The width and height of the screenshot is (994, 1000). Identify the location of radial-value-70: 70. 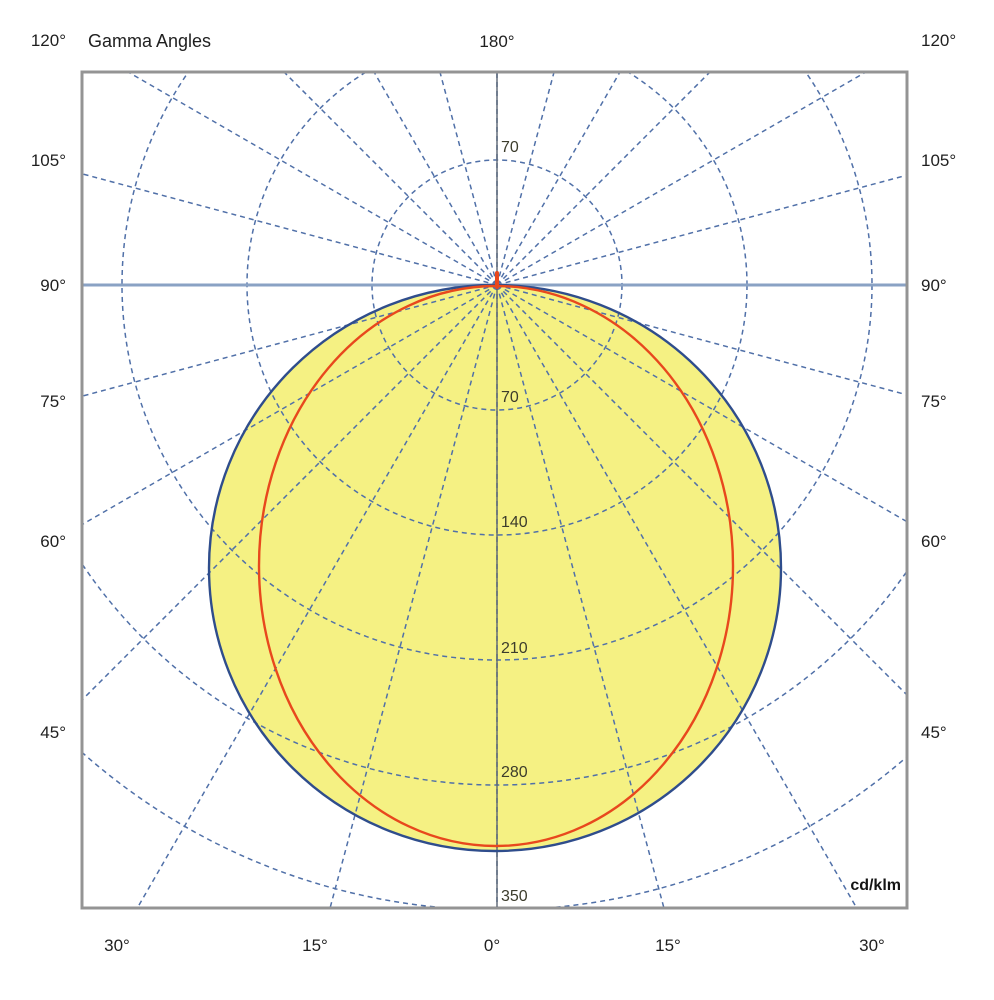
(510, 397).